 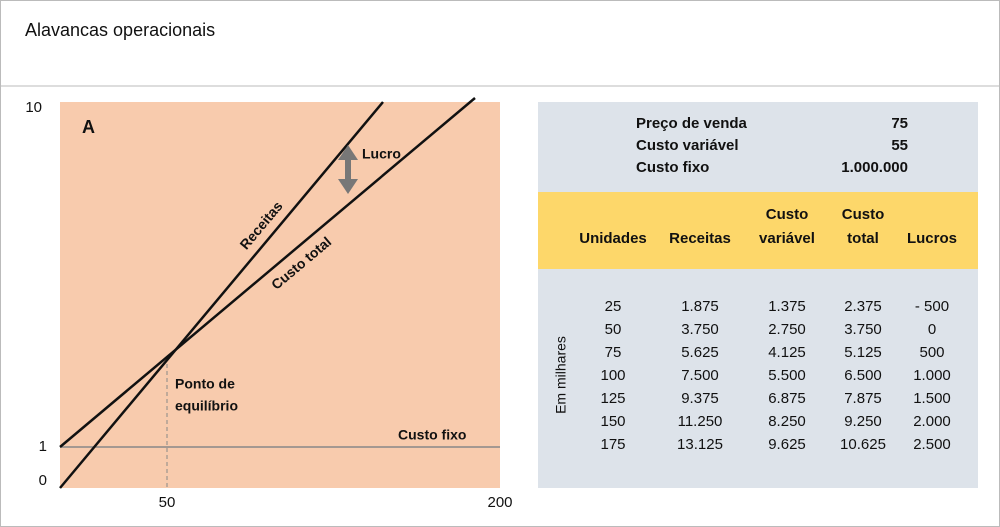 What do you see at coordinates (43, 480) in the screenshot?
I see `y-label: 0` at bounding box center [43, 480].